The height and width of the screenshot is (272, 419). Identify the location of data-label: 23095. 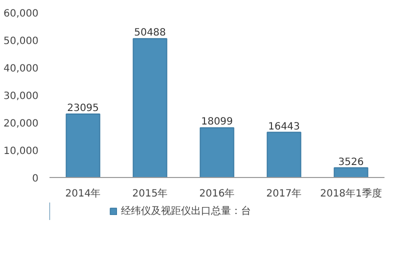
(83, 108).